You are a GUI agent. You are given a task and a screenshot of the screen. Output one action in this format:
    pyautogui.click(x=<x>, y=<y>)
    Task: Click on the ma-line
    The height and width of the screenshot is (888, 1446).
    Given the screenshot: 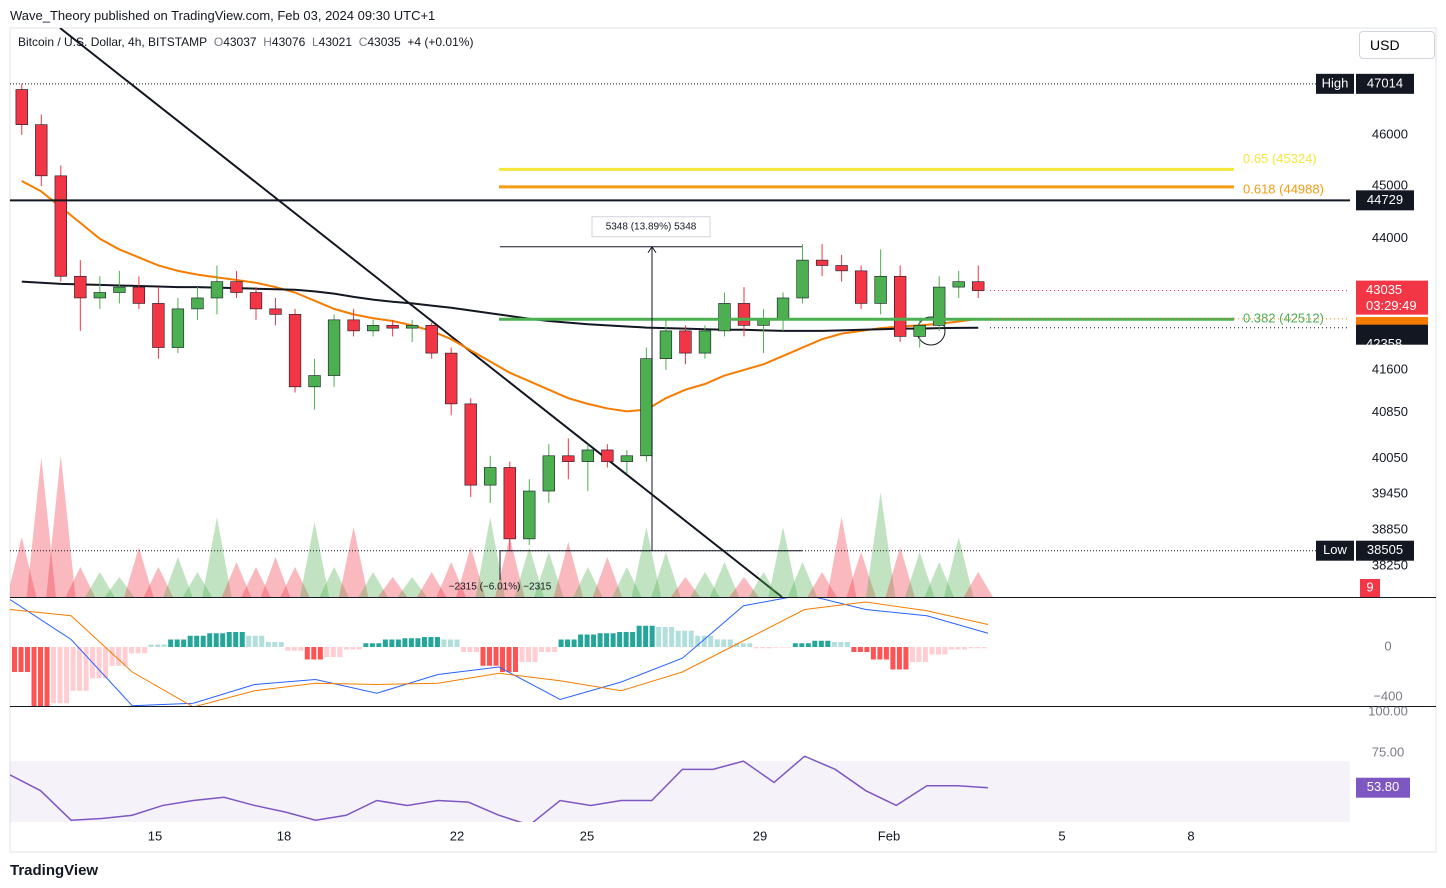 What is the action you would take?
    pyautogui.click(x=500, y=306)
    